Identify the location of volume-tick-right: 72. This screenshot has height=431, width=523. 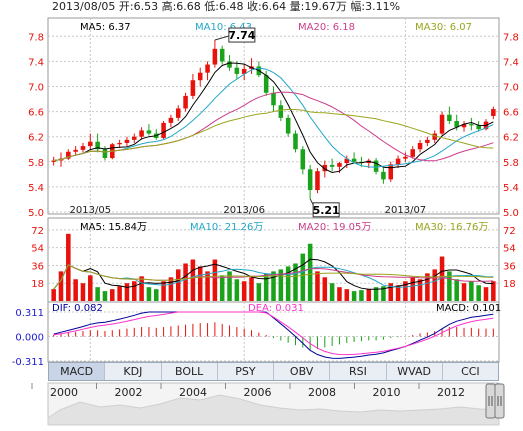
(509, 231).